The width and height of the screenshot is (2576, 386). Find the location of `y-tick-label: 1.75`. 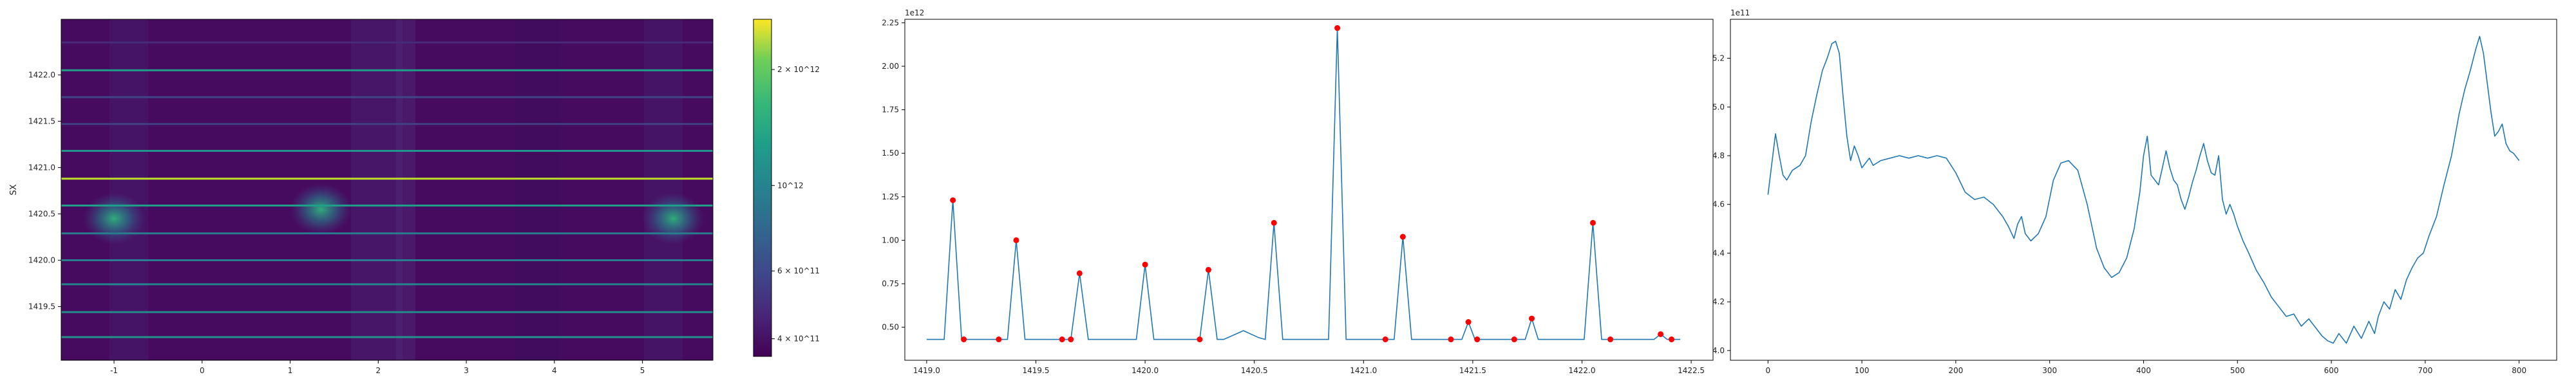

y-tick-label: 1.75 is located at coordinates (890, 110).